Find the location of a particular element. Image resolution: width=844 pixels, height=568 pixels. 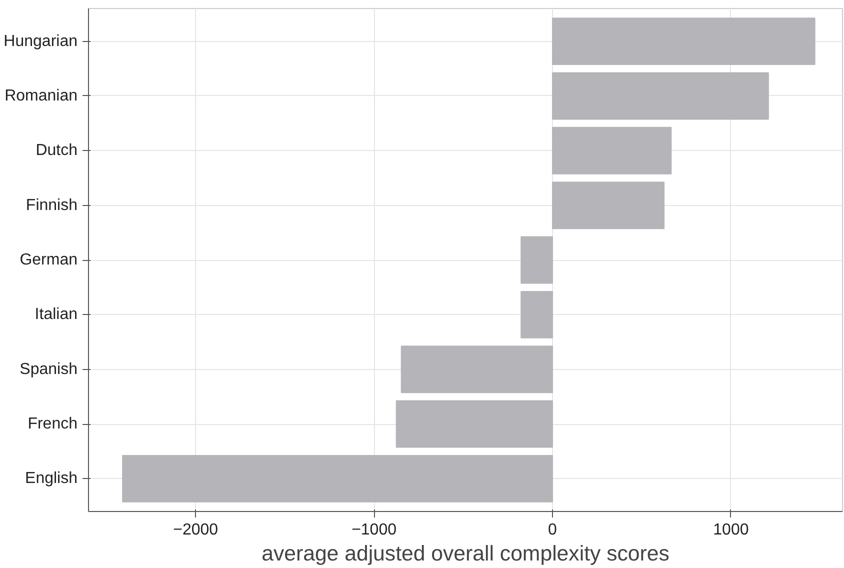

y-tick-label: French is located at coordinates (53, 424).